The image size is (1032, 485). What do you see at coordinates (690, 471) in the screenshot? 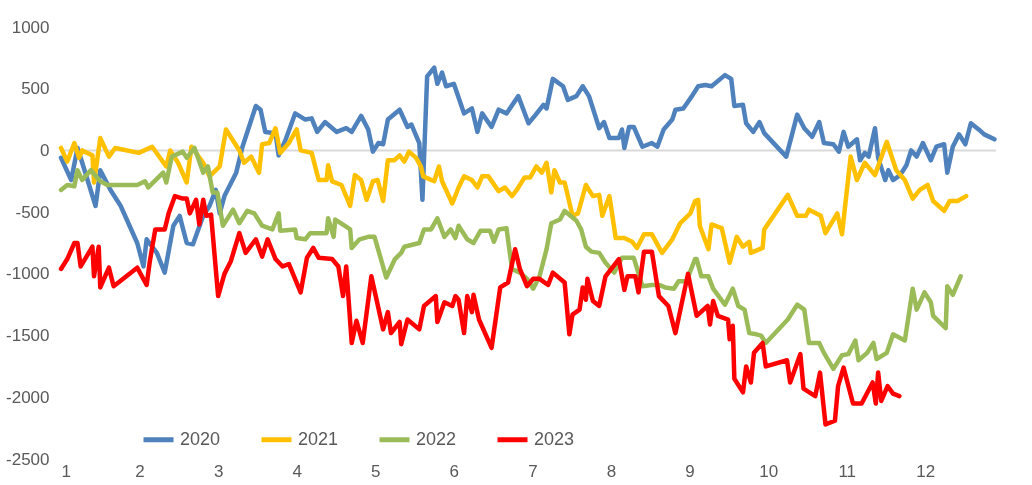
I see `x-tick-label: 9` at bounding box center [690, 471].